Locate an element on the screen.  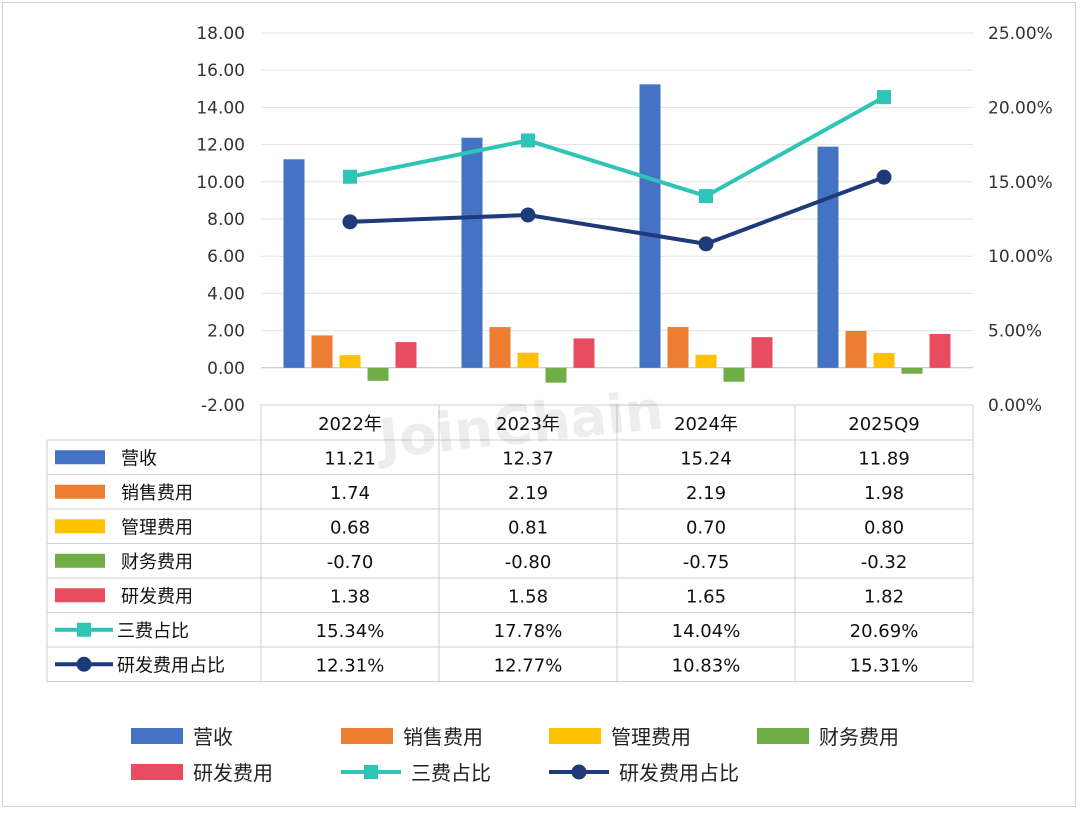
data-label-4-3: -0.75 is located at coordinates (706, 562).